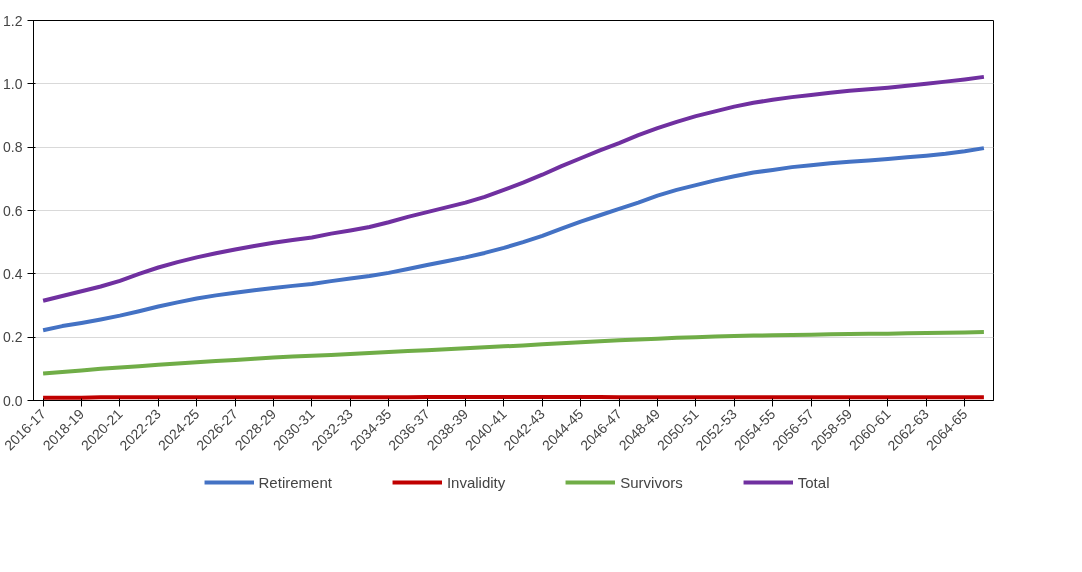 This screenshot has width=1082, height=572. I want to click on legend-label: Total, so click(813, 482).